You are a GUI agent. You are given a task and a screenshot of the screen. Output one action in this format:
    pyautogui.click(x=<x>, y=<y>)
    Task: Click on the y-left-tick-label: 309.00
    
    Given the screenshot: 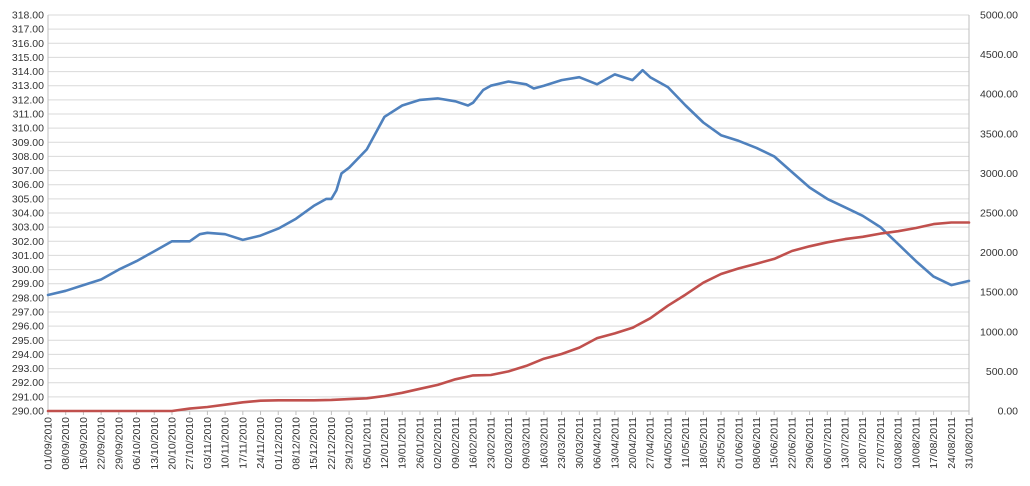 What is the action you would take?
    pyautogui.click(x=28, y=143)
    